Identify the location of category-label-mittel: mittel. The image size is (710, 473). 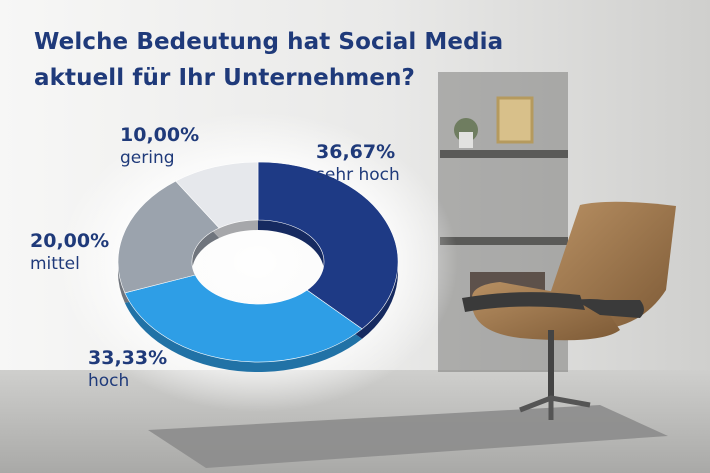
(55, 264).